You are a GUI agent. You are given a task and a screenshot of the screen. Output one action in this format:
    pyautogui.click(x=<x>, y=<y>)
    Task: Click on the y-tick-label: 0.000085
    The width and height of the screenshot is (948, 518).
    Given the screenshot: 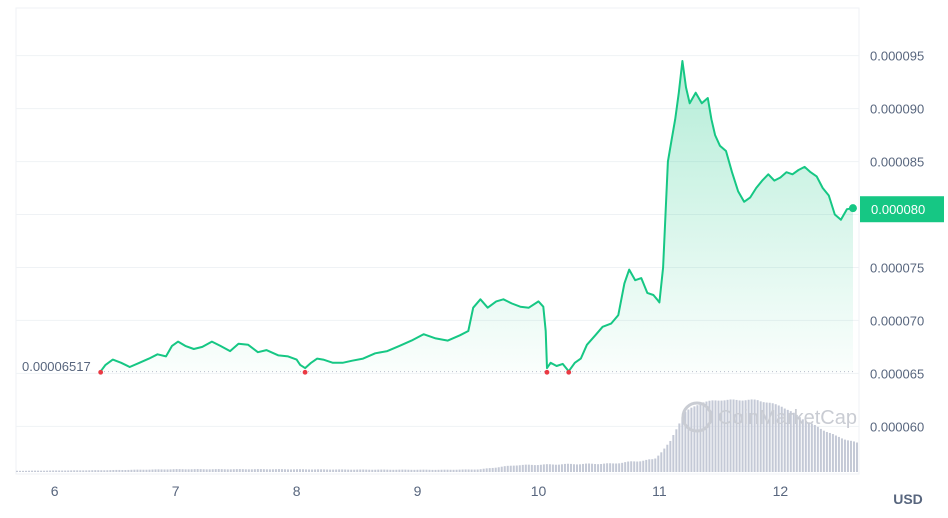 What is the action you would take?
    pyautogui.click(x=897, y=162)
    